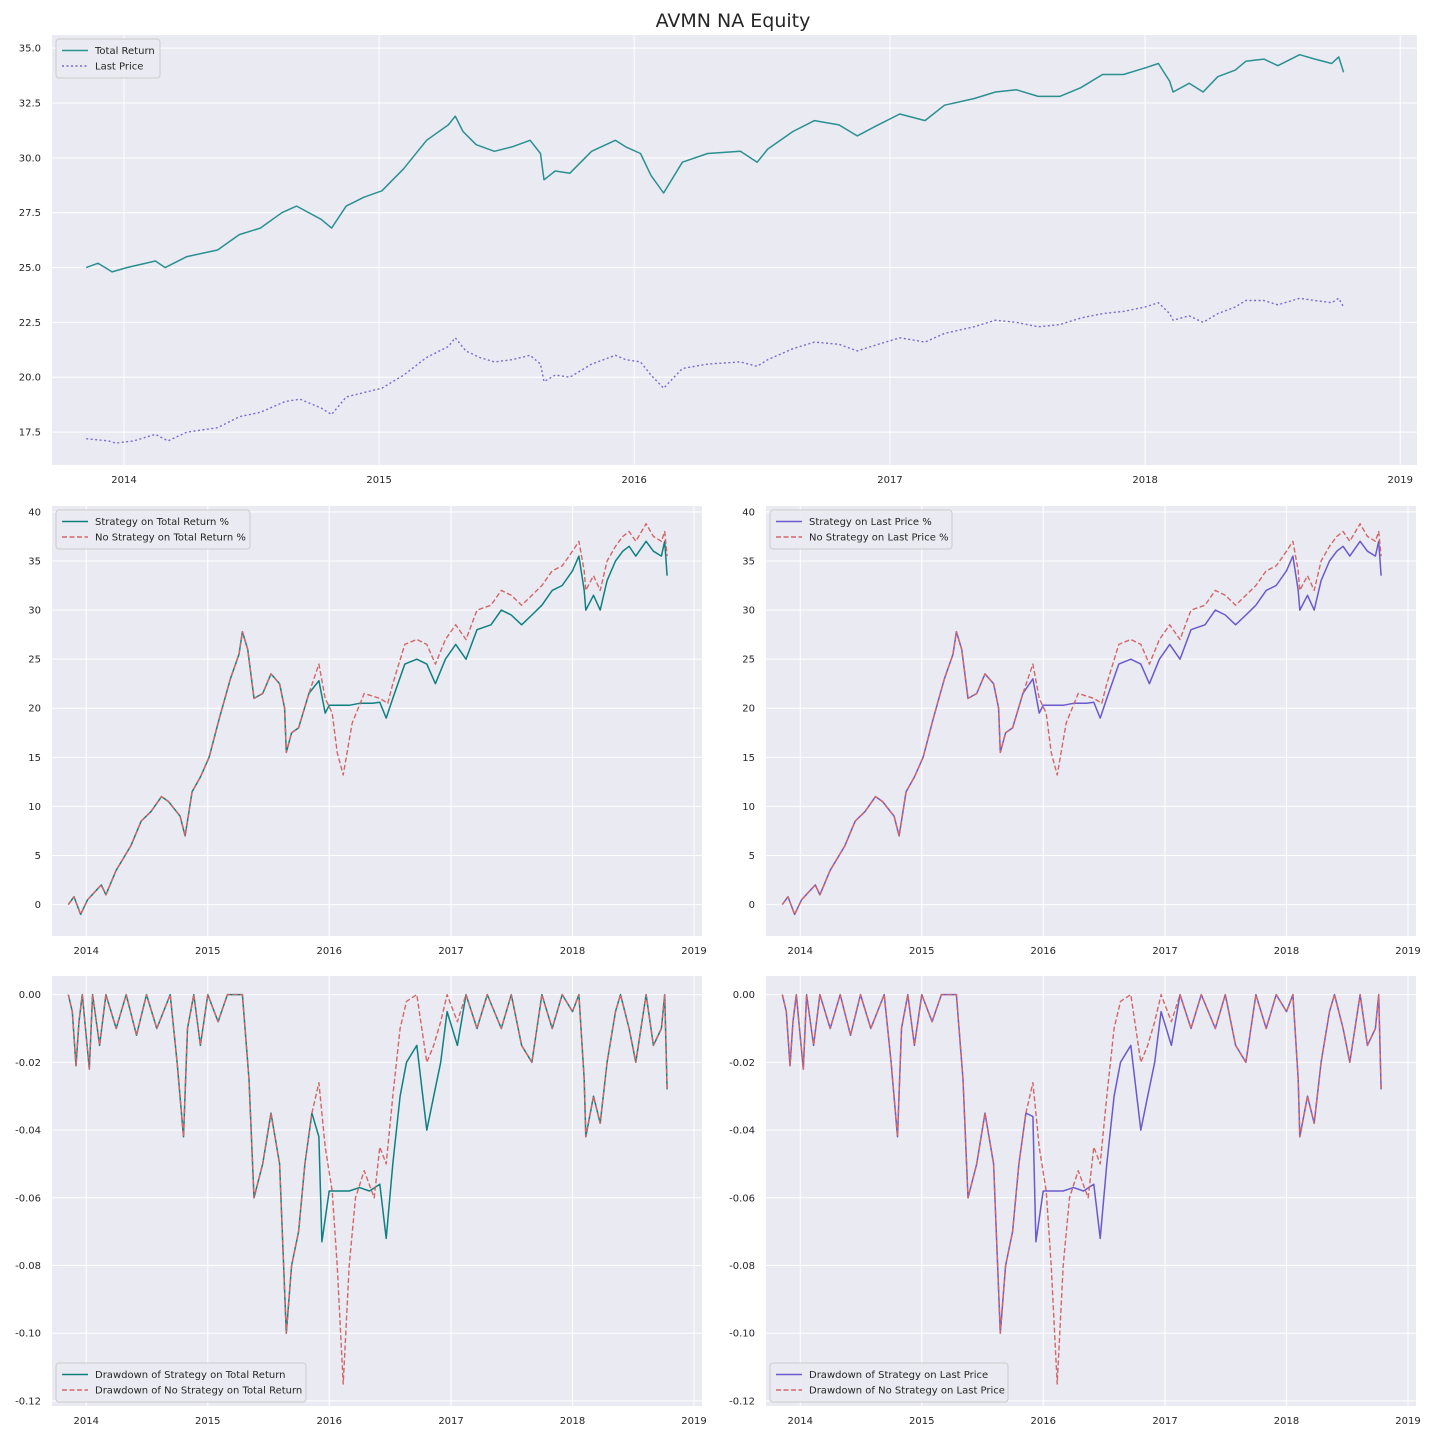 The width and height of the screenshot is (1440, 1440). I want to click on y-tick-label: 17.5, so click(30, 433).